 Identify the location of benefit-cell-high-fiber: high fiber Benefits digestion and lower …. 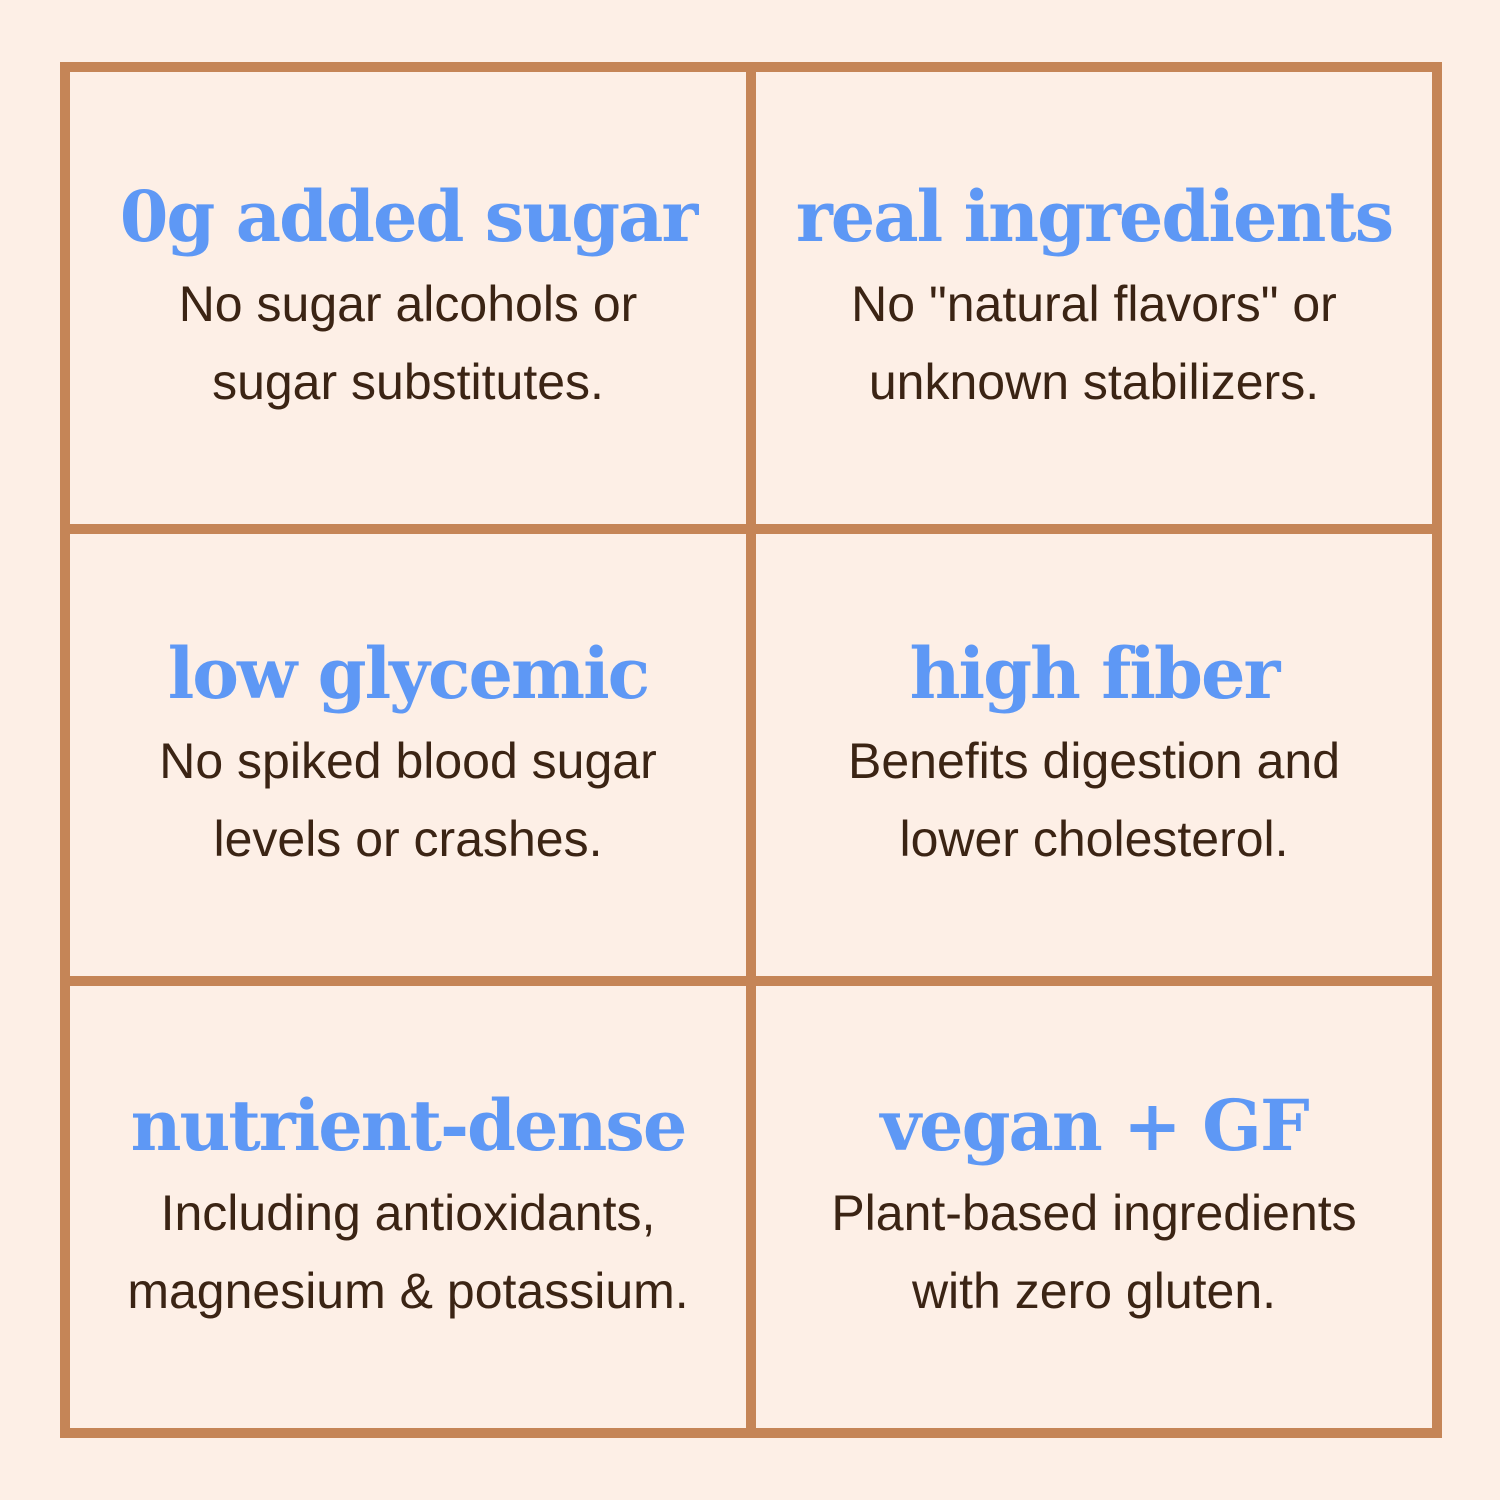
(1091, 750).